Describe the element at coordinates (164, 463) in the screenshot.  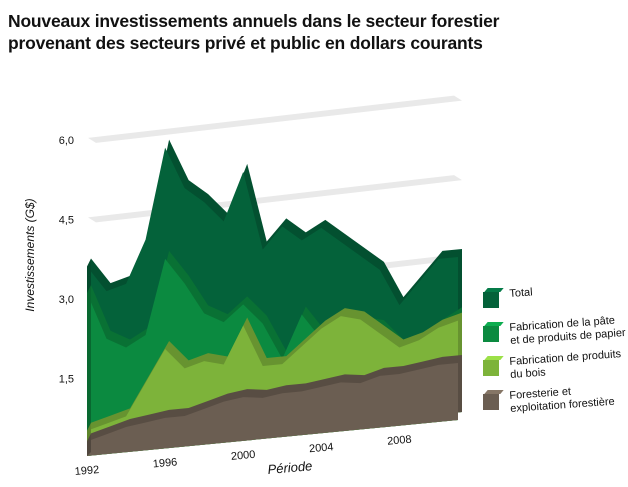
I see `x-tick-label: 1996` at that location.